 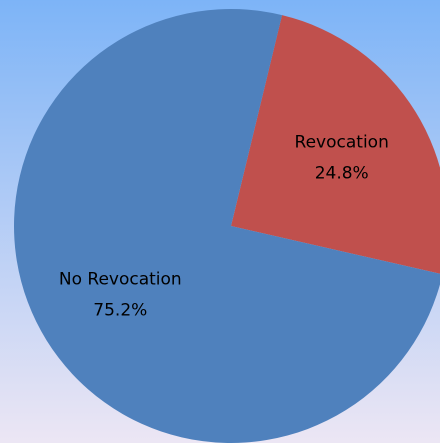 What do you see at coordinates (342, 173) in the screenshot?
I see `slice-value-label: 24.8%` at bounding box center [342, 173].